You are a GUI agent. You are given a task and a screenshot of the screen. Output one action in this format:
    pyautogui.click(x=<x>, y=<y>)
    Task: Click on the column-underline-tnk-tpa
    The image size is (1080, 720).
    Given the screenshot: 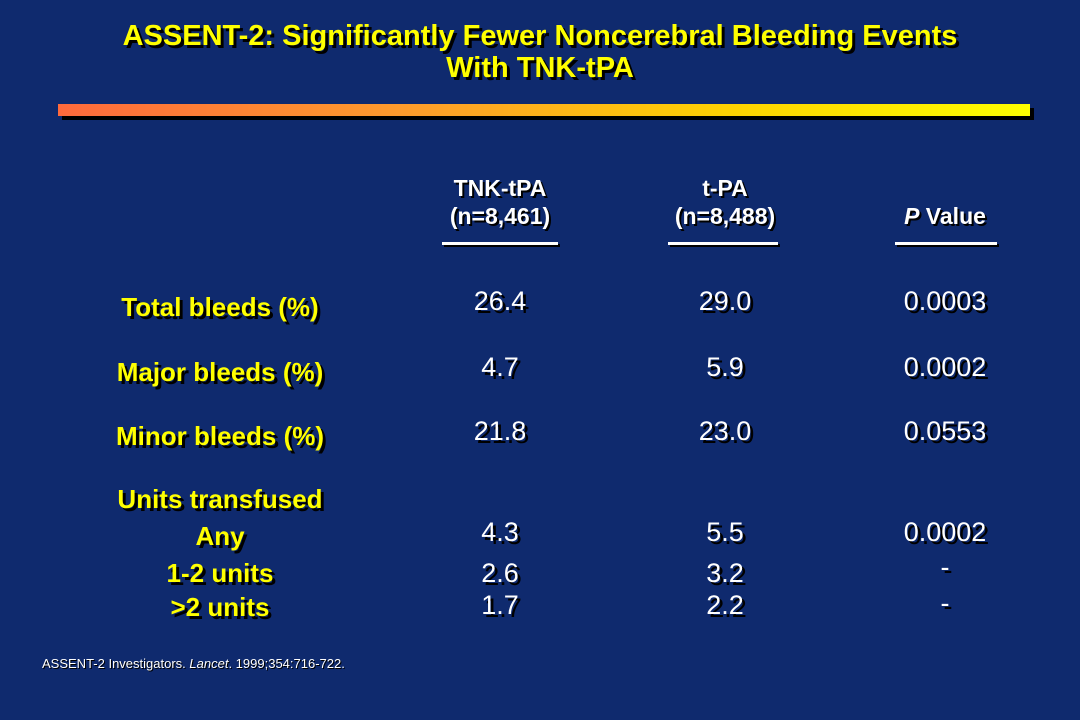 What is the action you would take?
    pyautogui.click(x=500, y=243)
    